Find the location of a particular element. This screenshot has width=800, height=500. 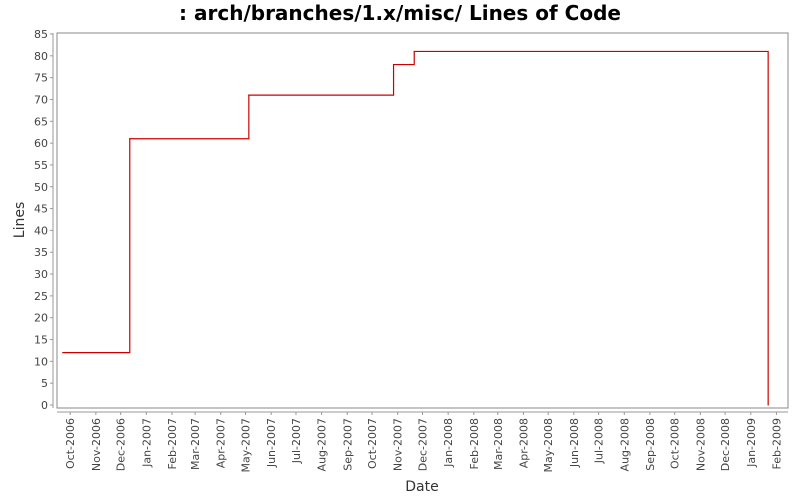

x-tick-label: Nov-2006 is located at coordinates (96, 444).